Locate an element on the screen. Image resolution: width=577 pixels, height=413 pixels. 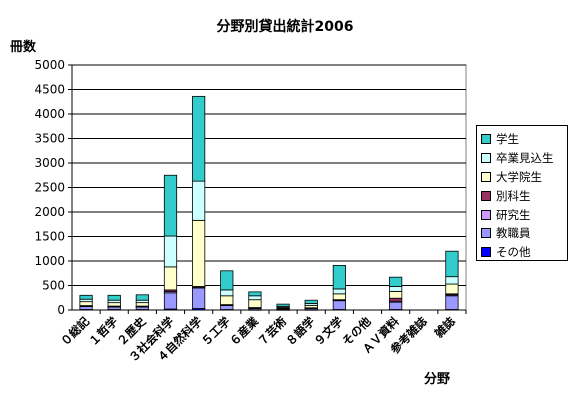
legend-item: その他 is located at coordinates (524, 252).